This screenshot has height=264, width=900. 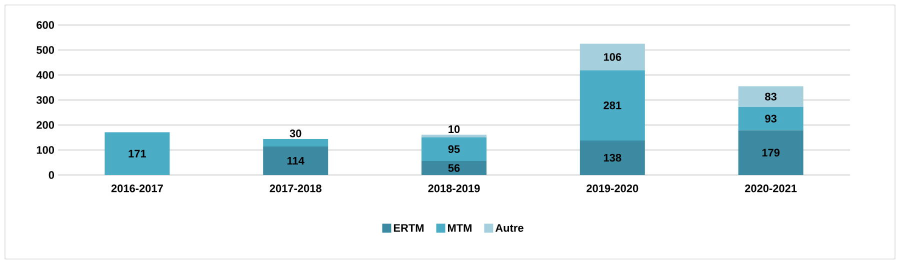 I want to click on data-label: 83, so click(x=771, y=96).